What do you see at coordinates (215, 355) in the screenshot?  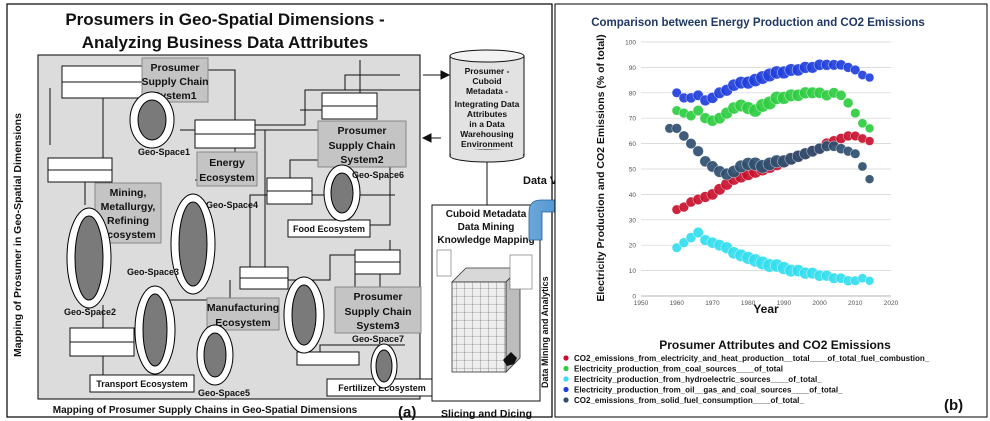 I see `geo-space5-shape` at bounding box center [215, 355].